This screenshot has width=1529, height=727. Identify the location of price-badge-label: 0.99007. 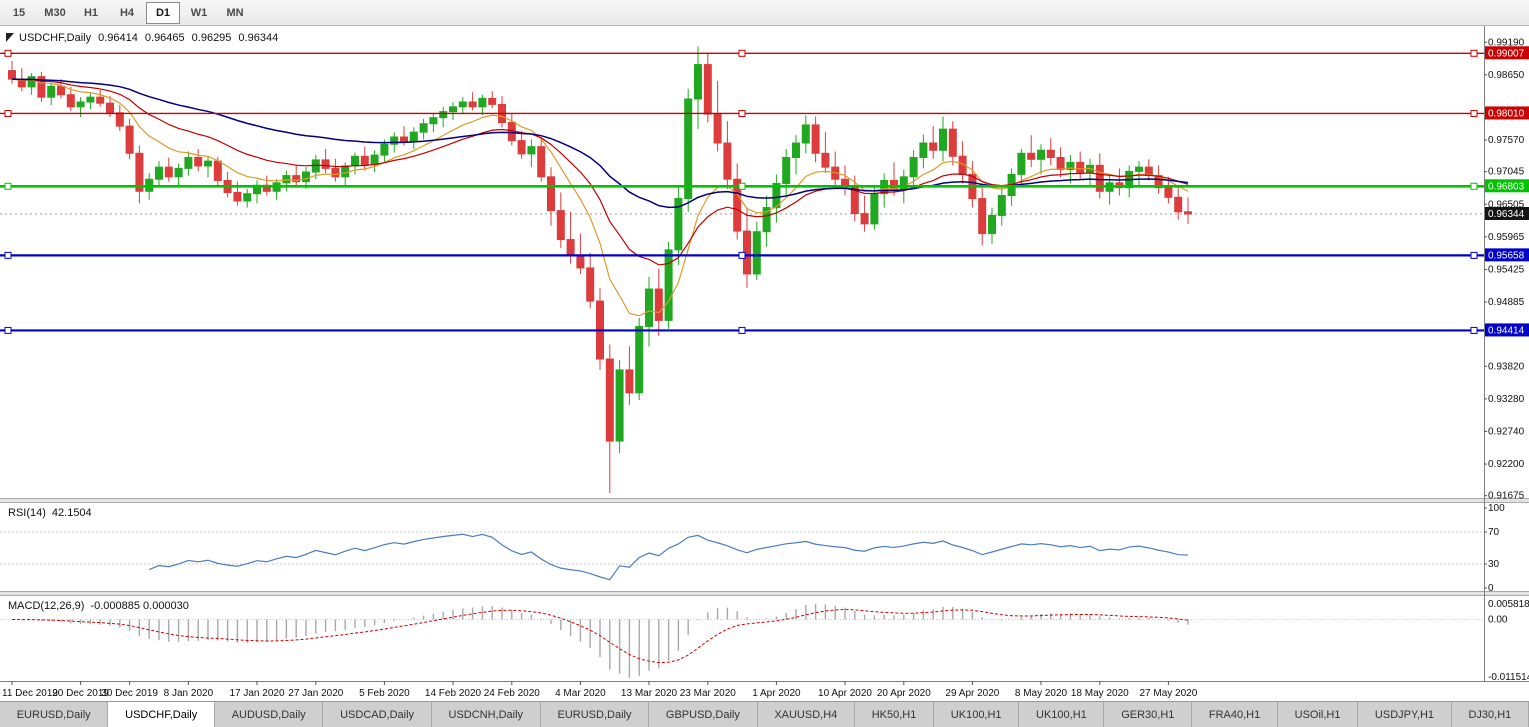
(1506, 53).